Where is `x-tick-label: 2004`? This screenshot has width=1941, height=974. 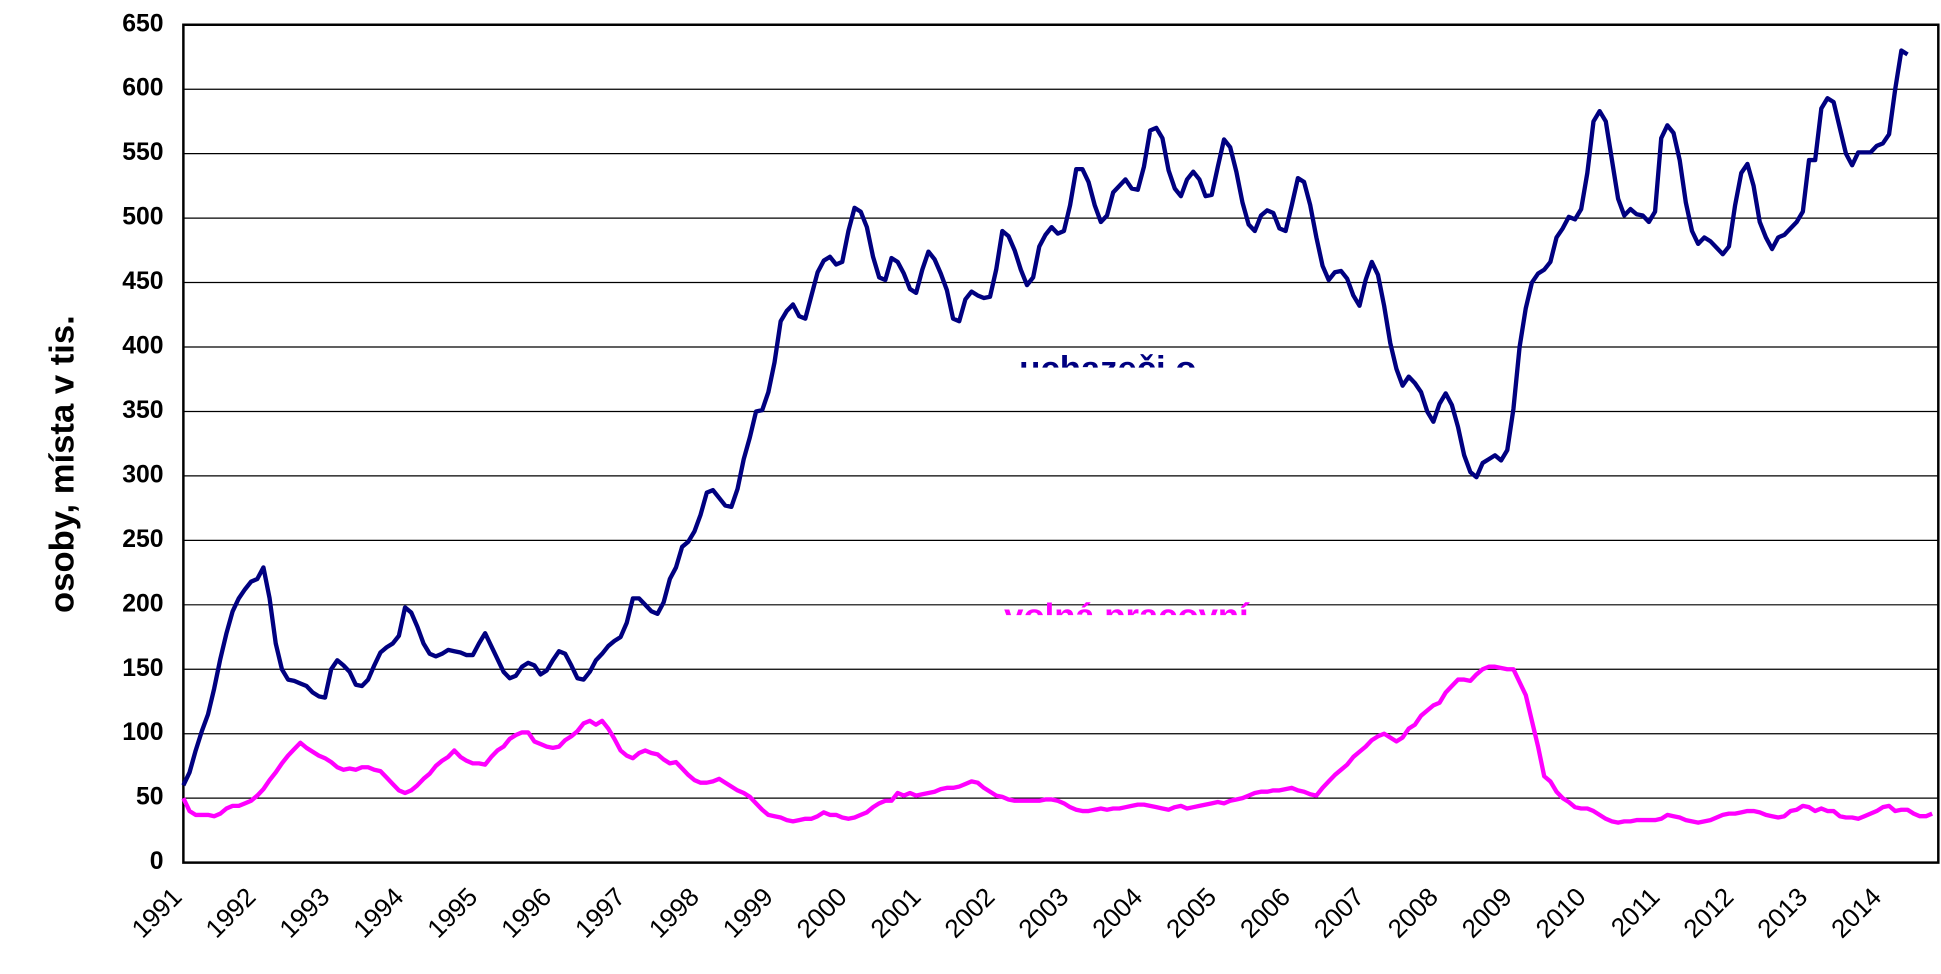
x-tick-label: 2004 is located at coordinates (1117, 913).